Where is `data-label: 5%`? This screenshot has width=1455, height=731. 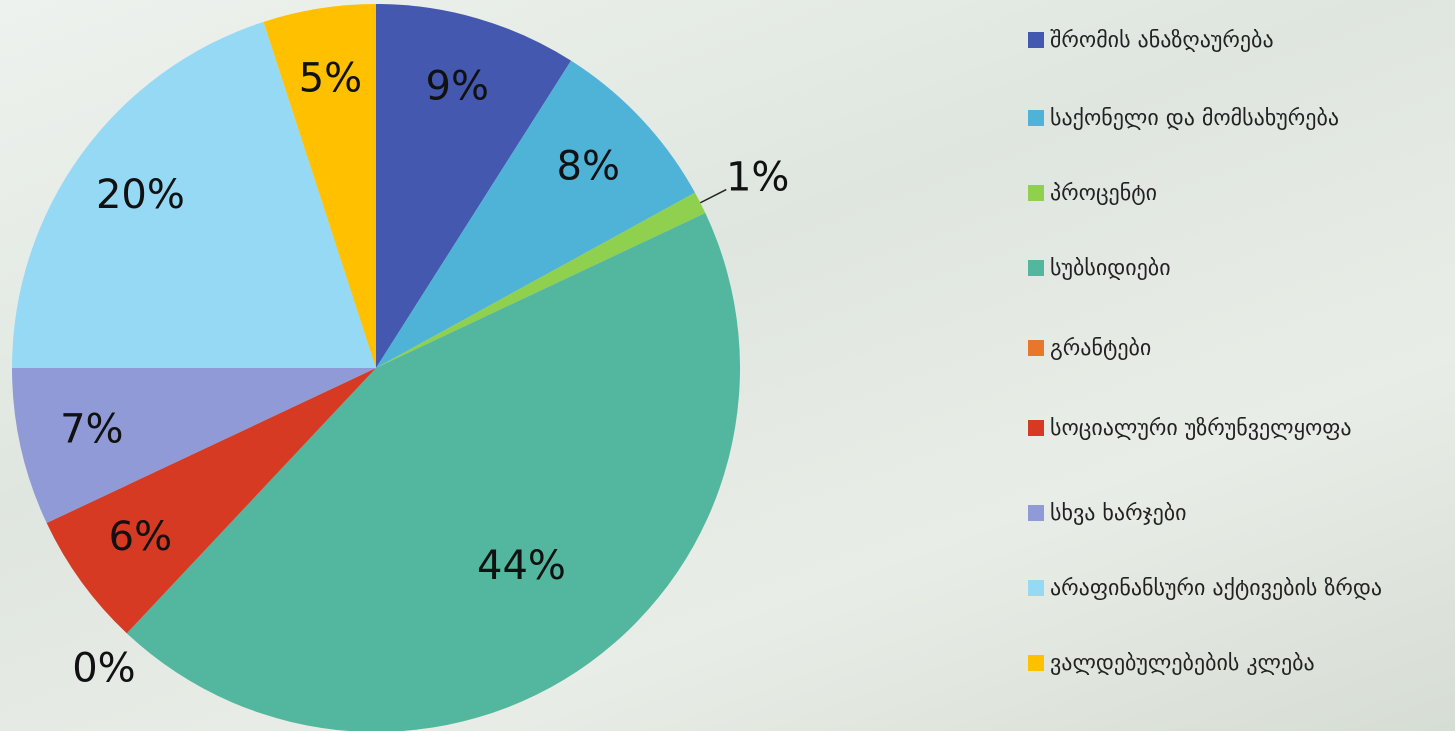 data-label: 5% is located at coordinates (330, 78).